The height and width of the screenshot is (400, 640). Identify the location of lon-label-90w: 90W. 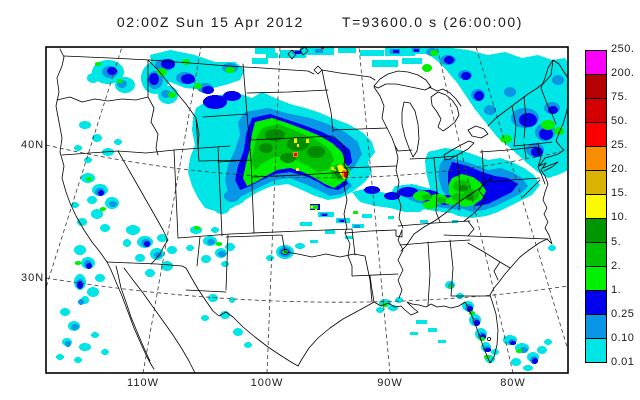
(390, 383).